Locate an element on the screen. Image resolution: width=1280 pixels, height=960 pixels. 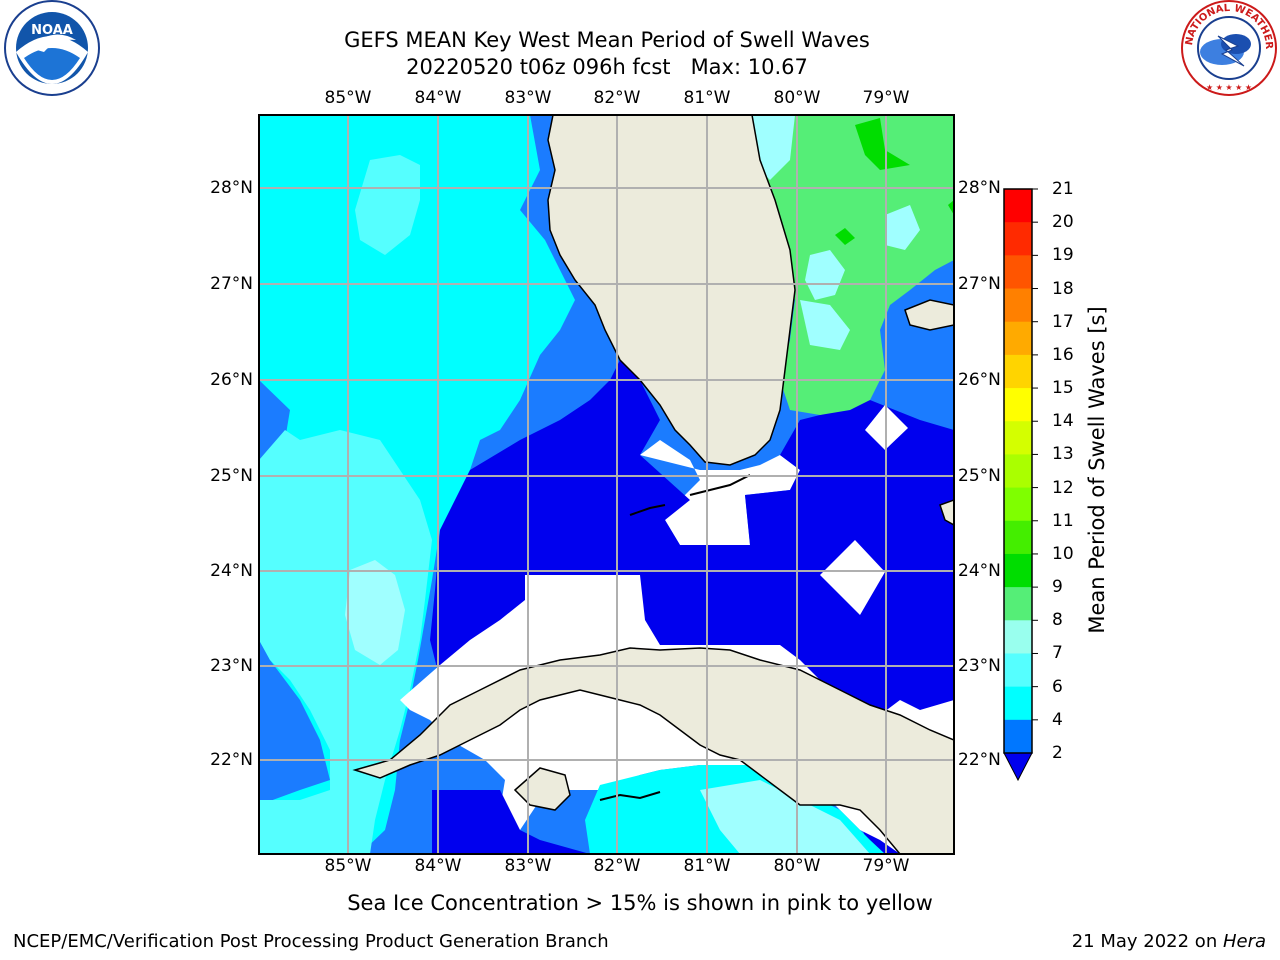
ocean-lightcyan-field is located at coordinates (345, 642).